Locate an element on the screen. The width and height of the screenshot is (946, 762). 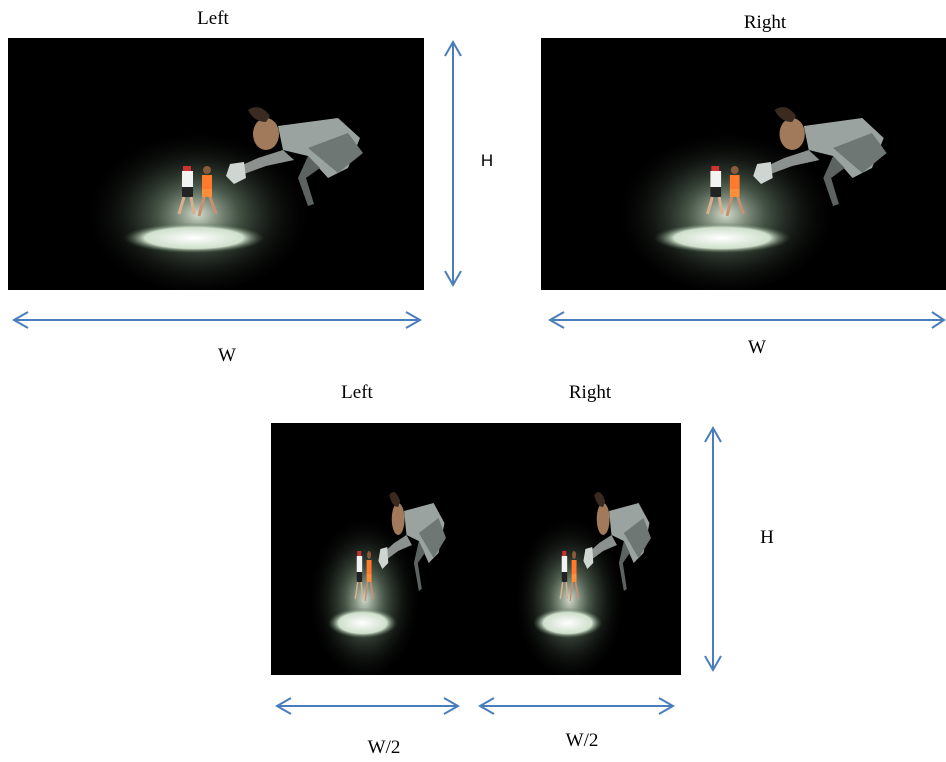
bottom-right-width-label: W/2 is located at coordinates (582, 740).